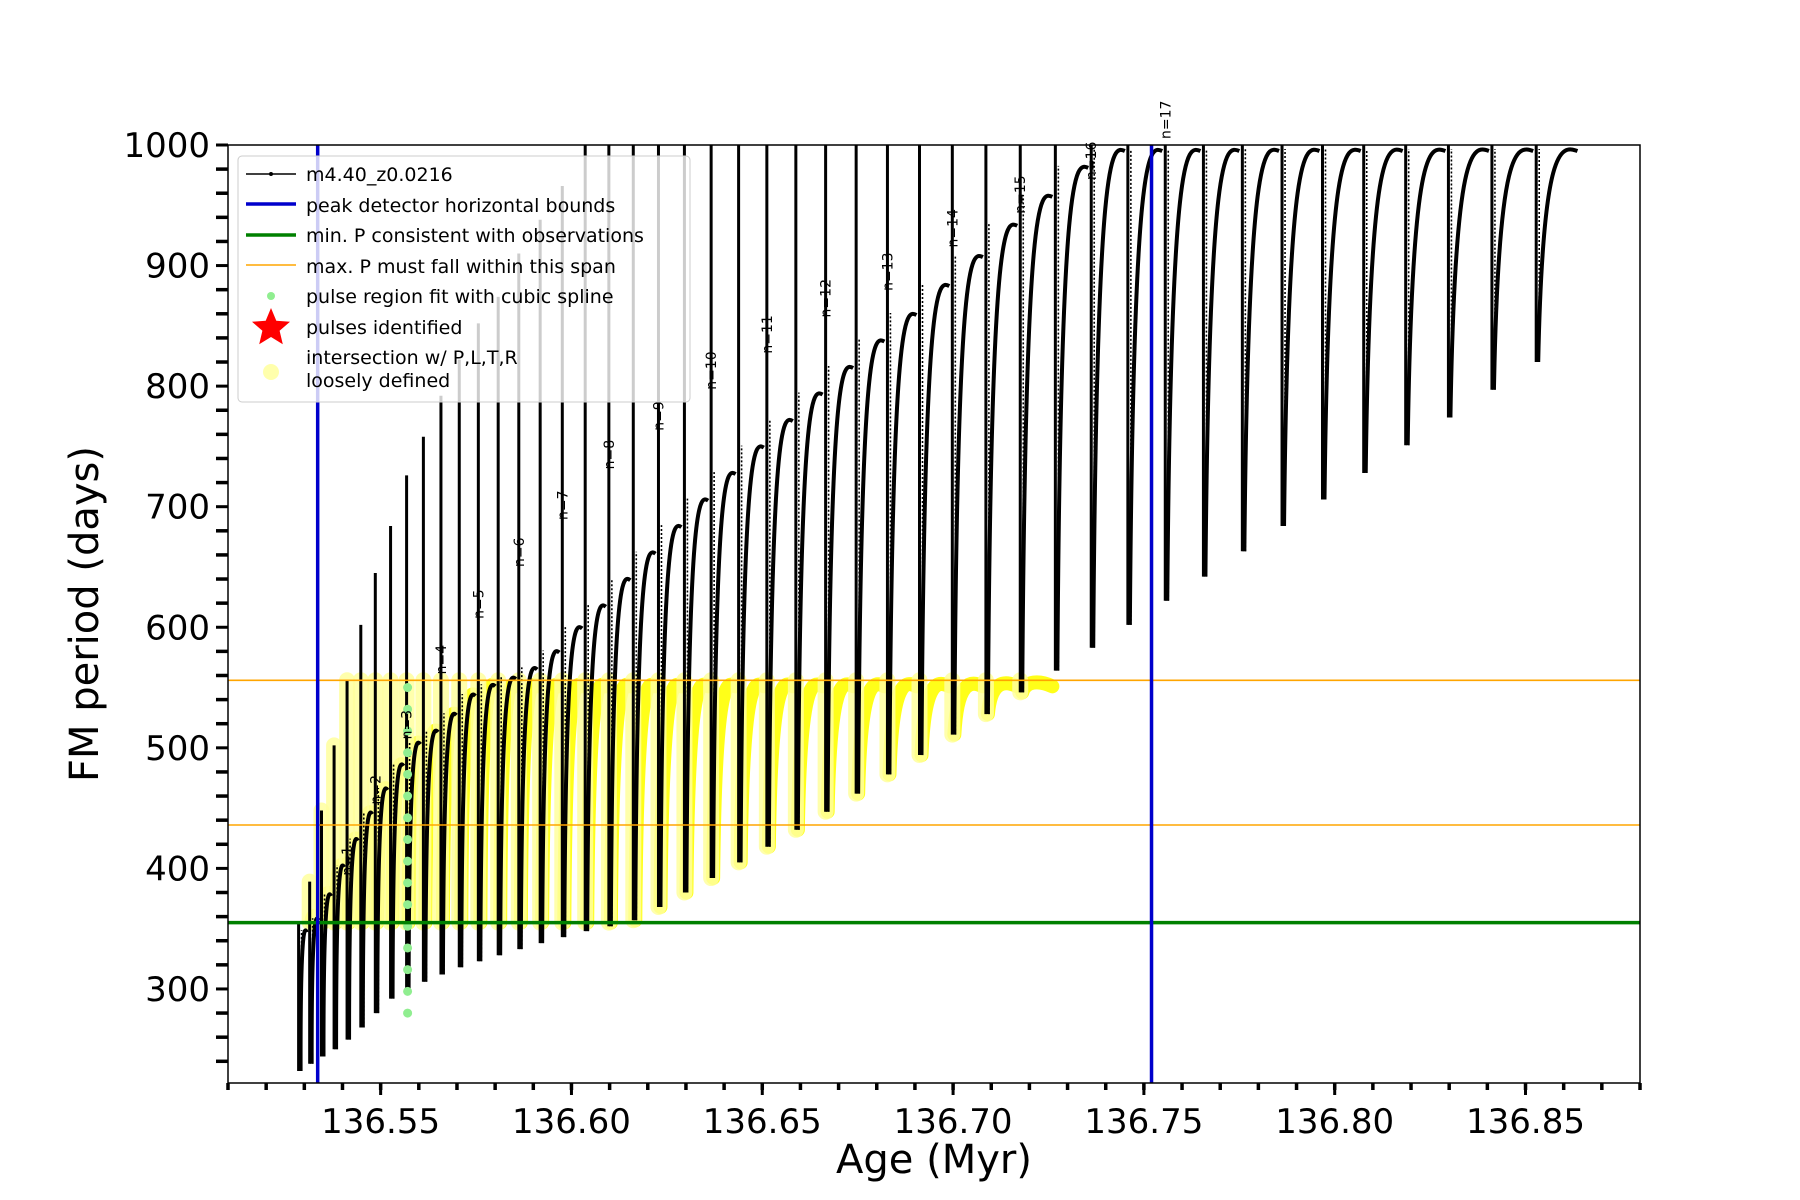  What do you see at coordinates (934, 1160) in the screenshot?
I see `x-axis-title: Age (Myr)` at bounding box center [934, 1160].